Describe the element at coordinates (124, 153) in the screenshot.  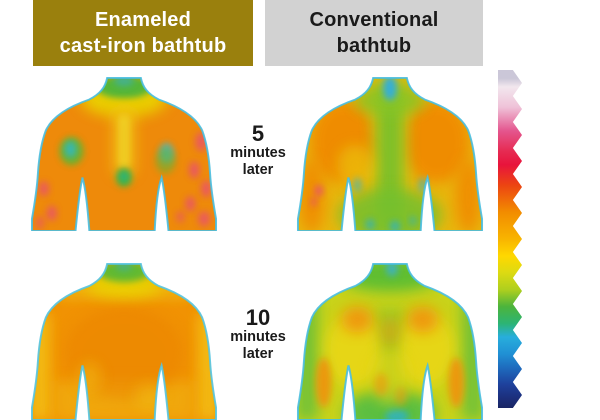
I see `thermal-image-enameled-5min` at that location.